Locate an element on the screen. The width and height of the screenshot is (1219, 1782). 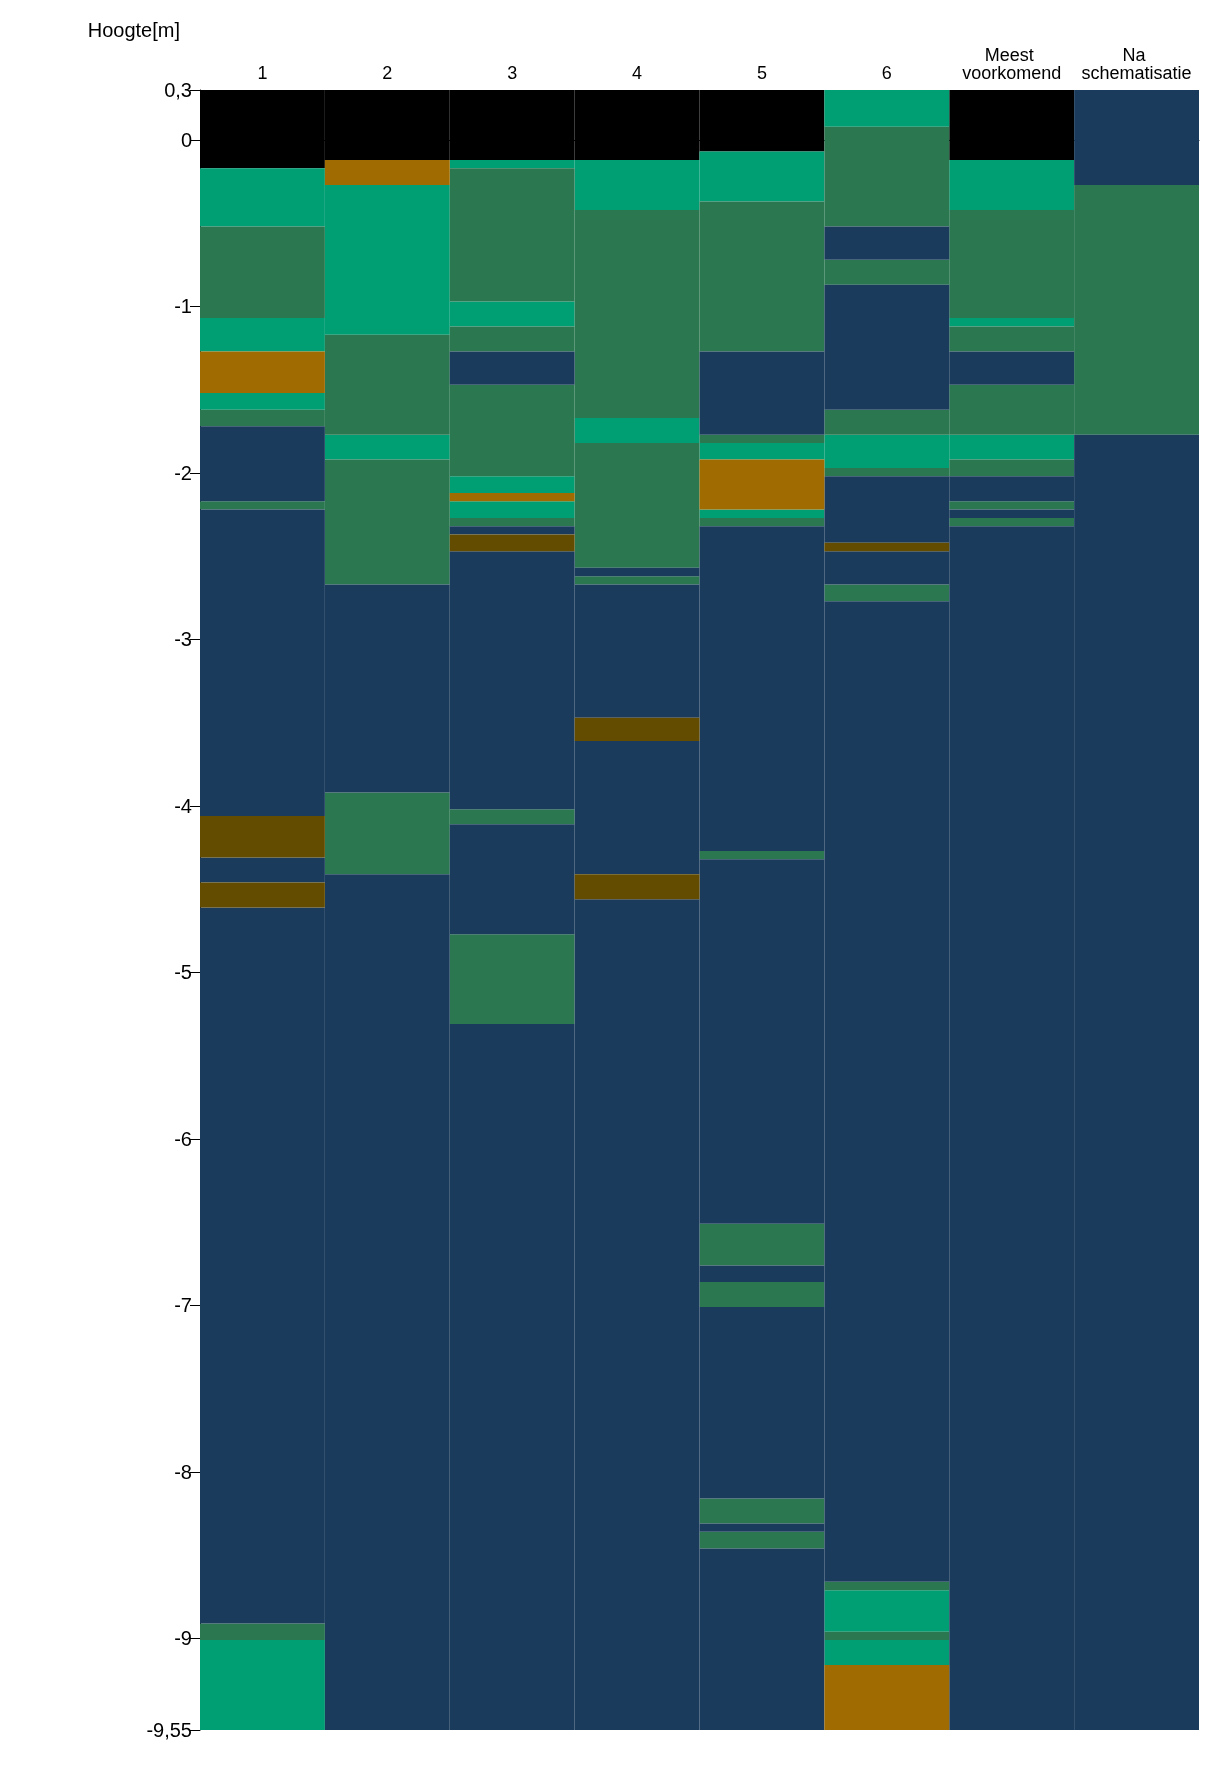
y-tick-label: 0,3 is located at coordinates (178, 90).